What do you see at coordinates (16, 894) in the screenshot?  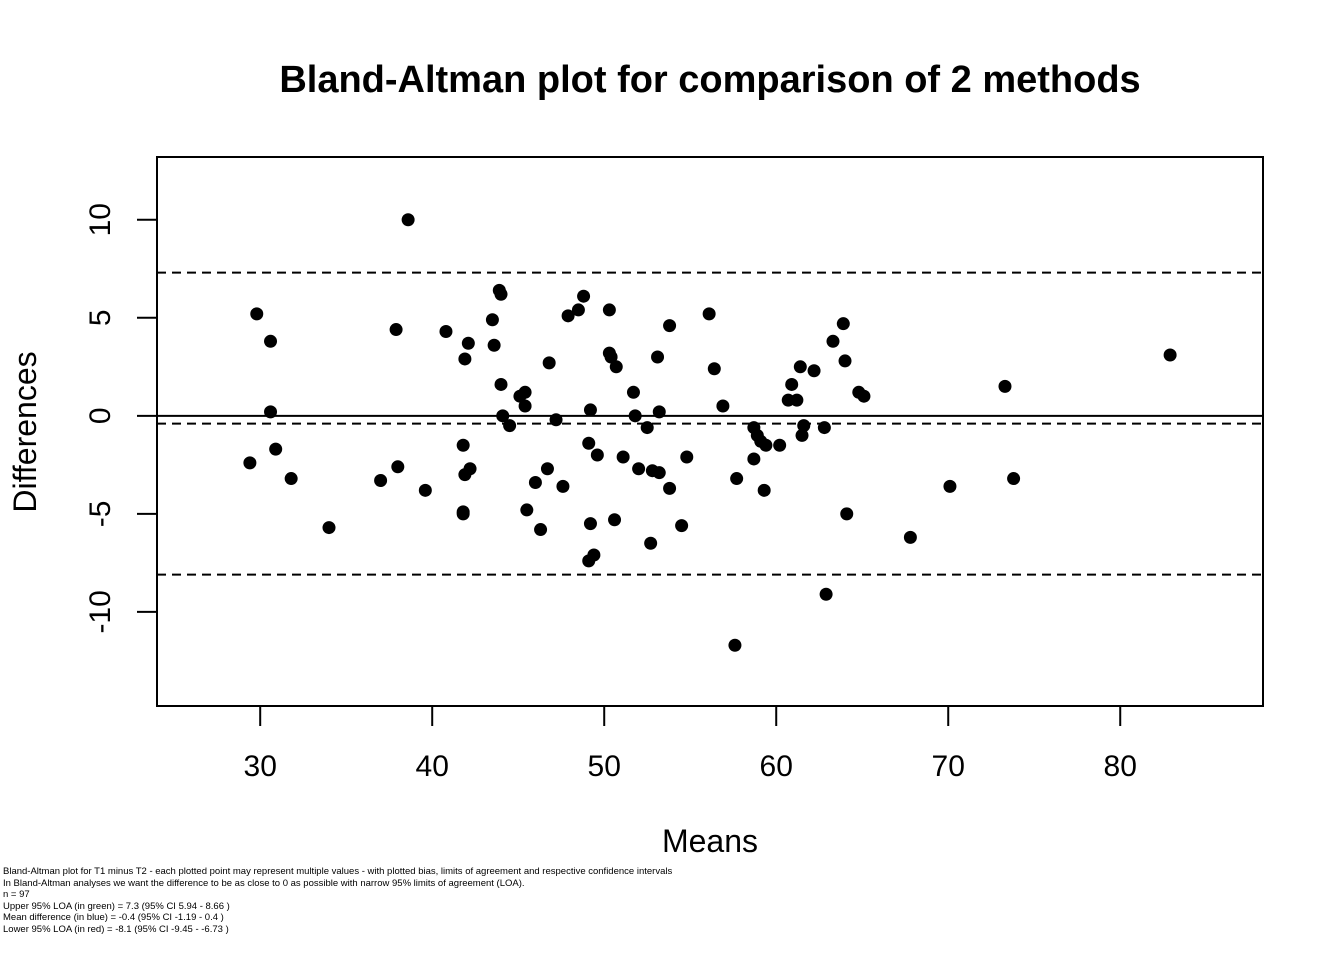 I see `footnote-line: n = 97` at bounding box center [16, 894].